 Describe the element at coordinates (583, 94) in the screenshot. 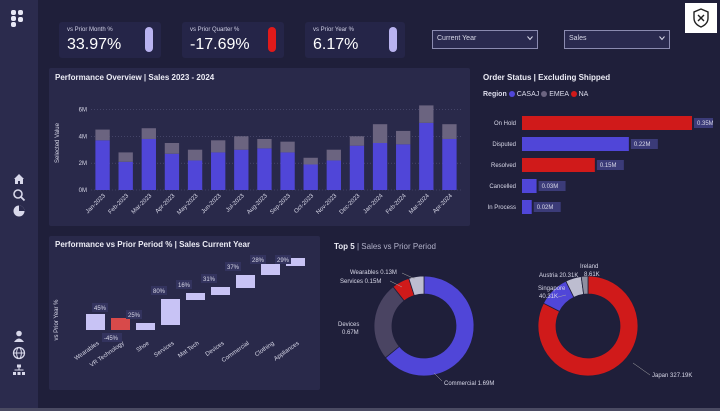

I see `legend-label: NA` at that location.